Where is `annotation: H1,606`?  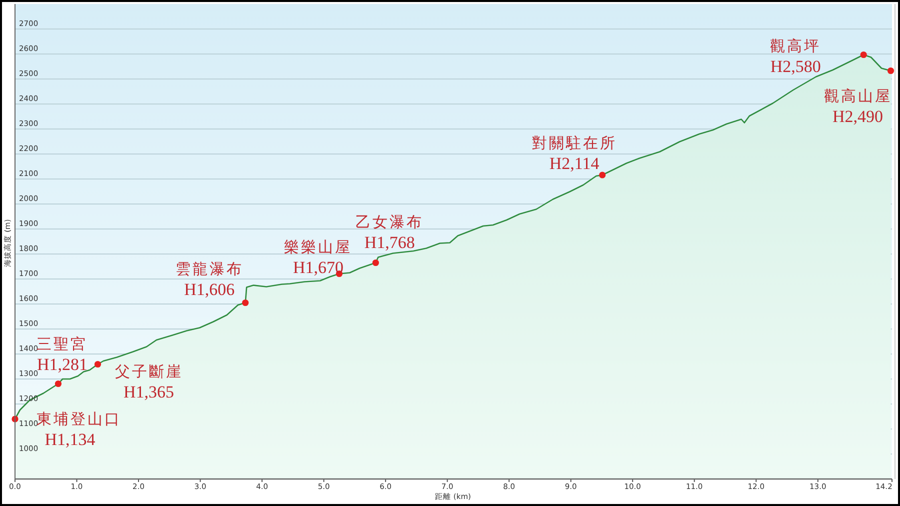
annotation: H1,606 is located at coordinates (209, 289).